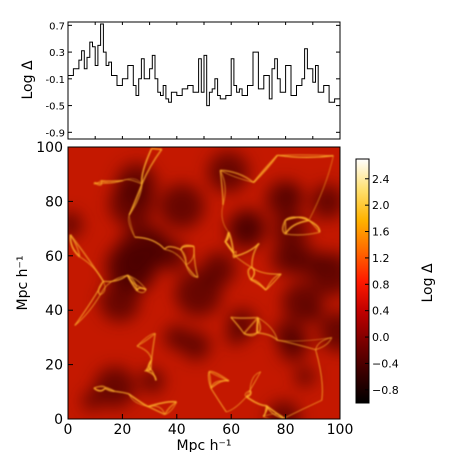 The image size is (452, 452). Describe the element at coordinates (381, 179) in the screenshot. I see `colorbar-tick-label: 2.4` at that location.